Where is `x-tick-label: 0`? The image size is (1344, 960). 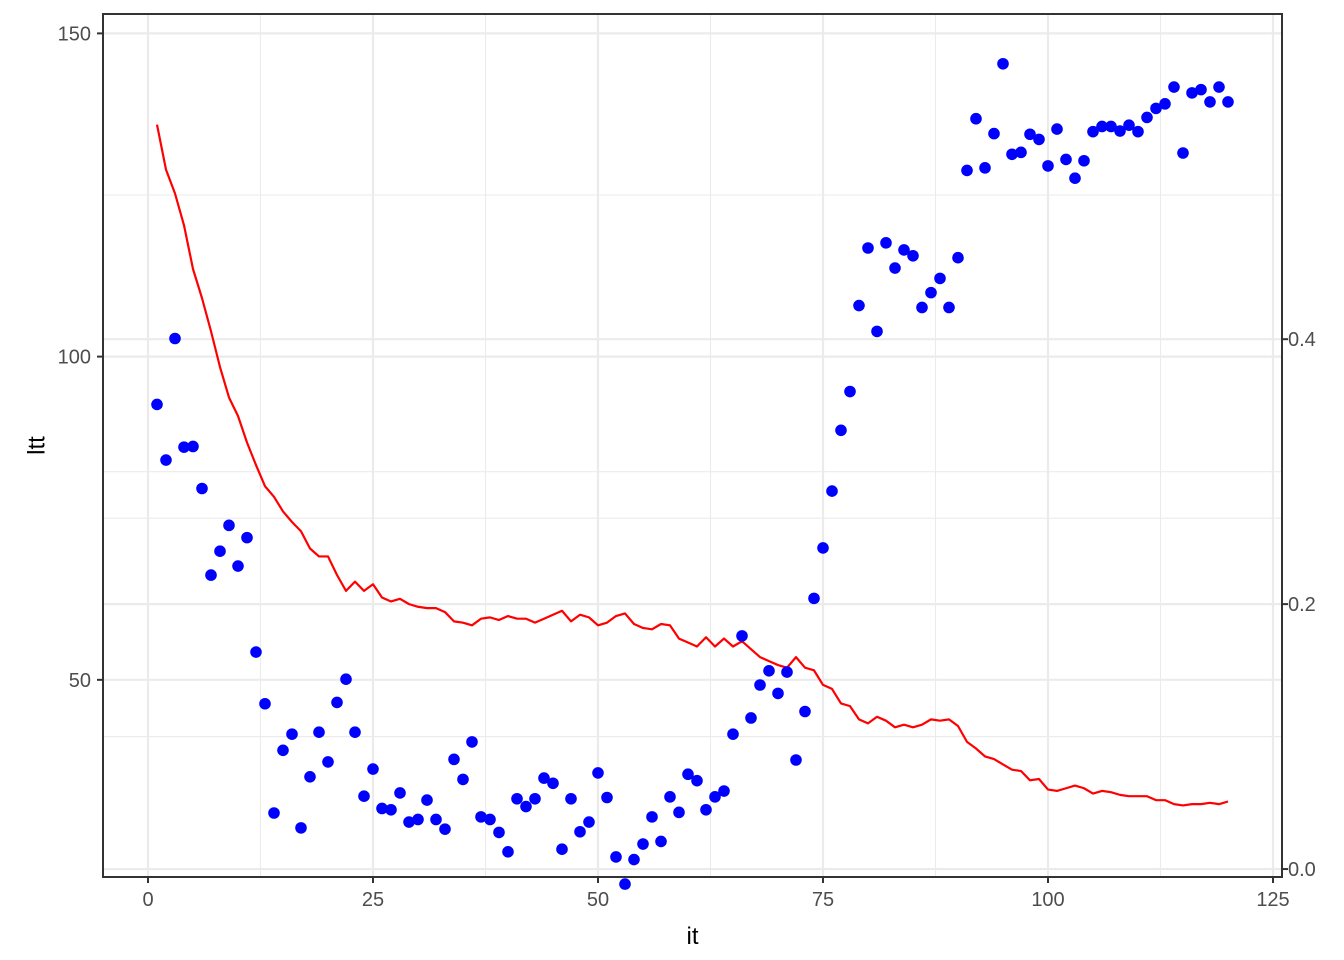 x-tick-label: 0 is located at coordinates (147, 900).